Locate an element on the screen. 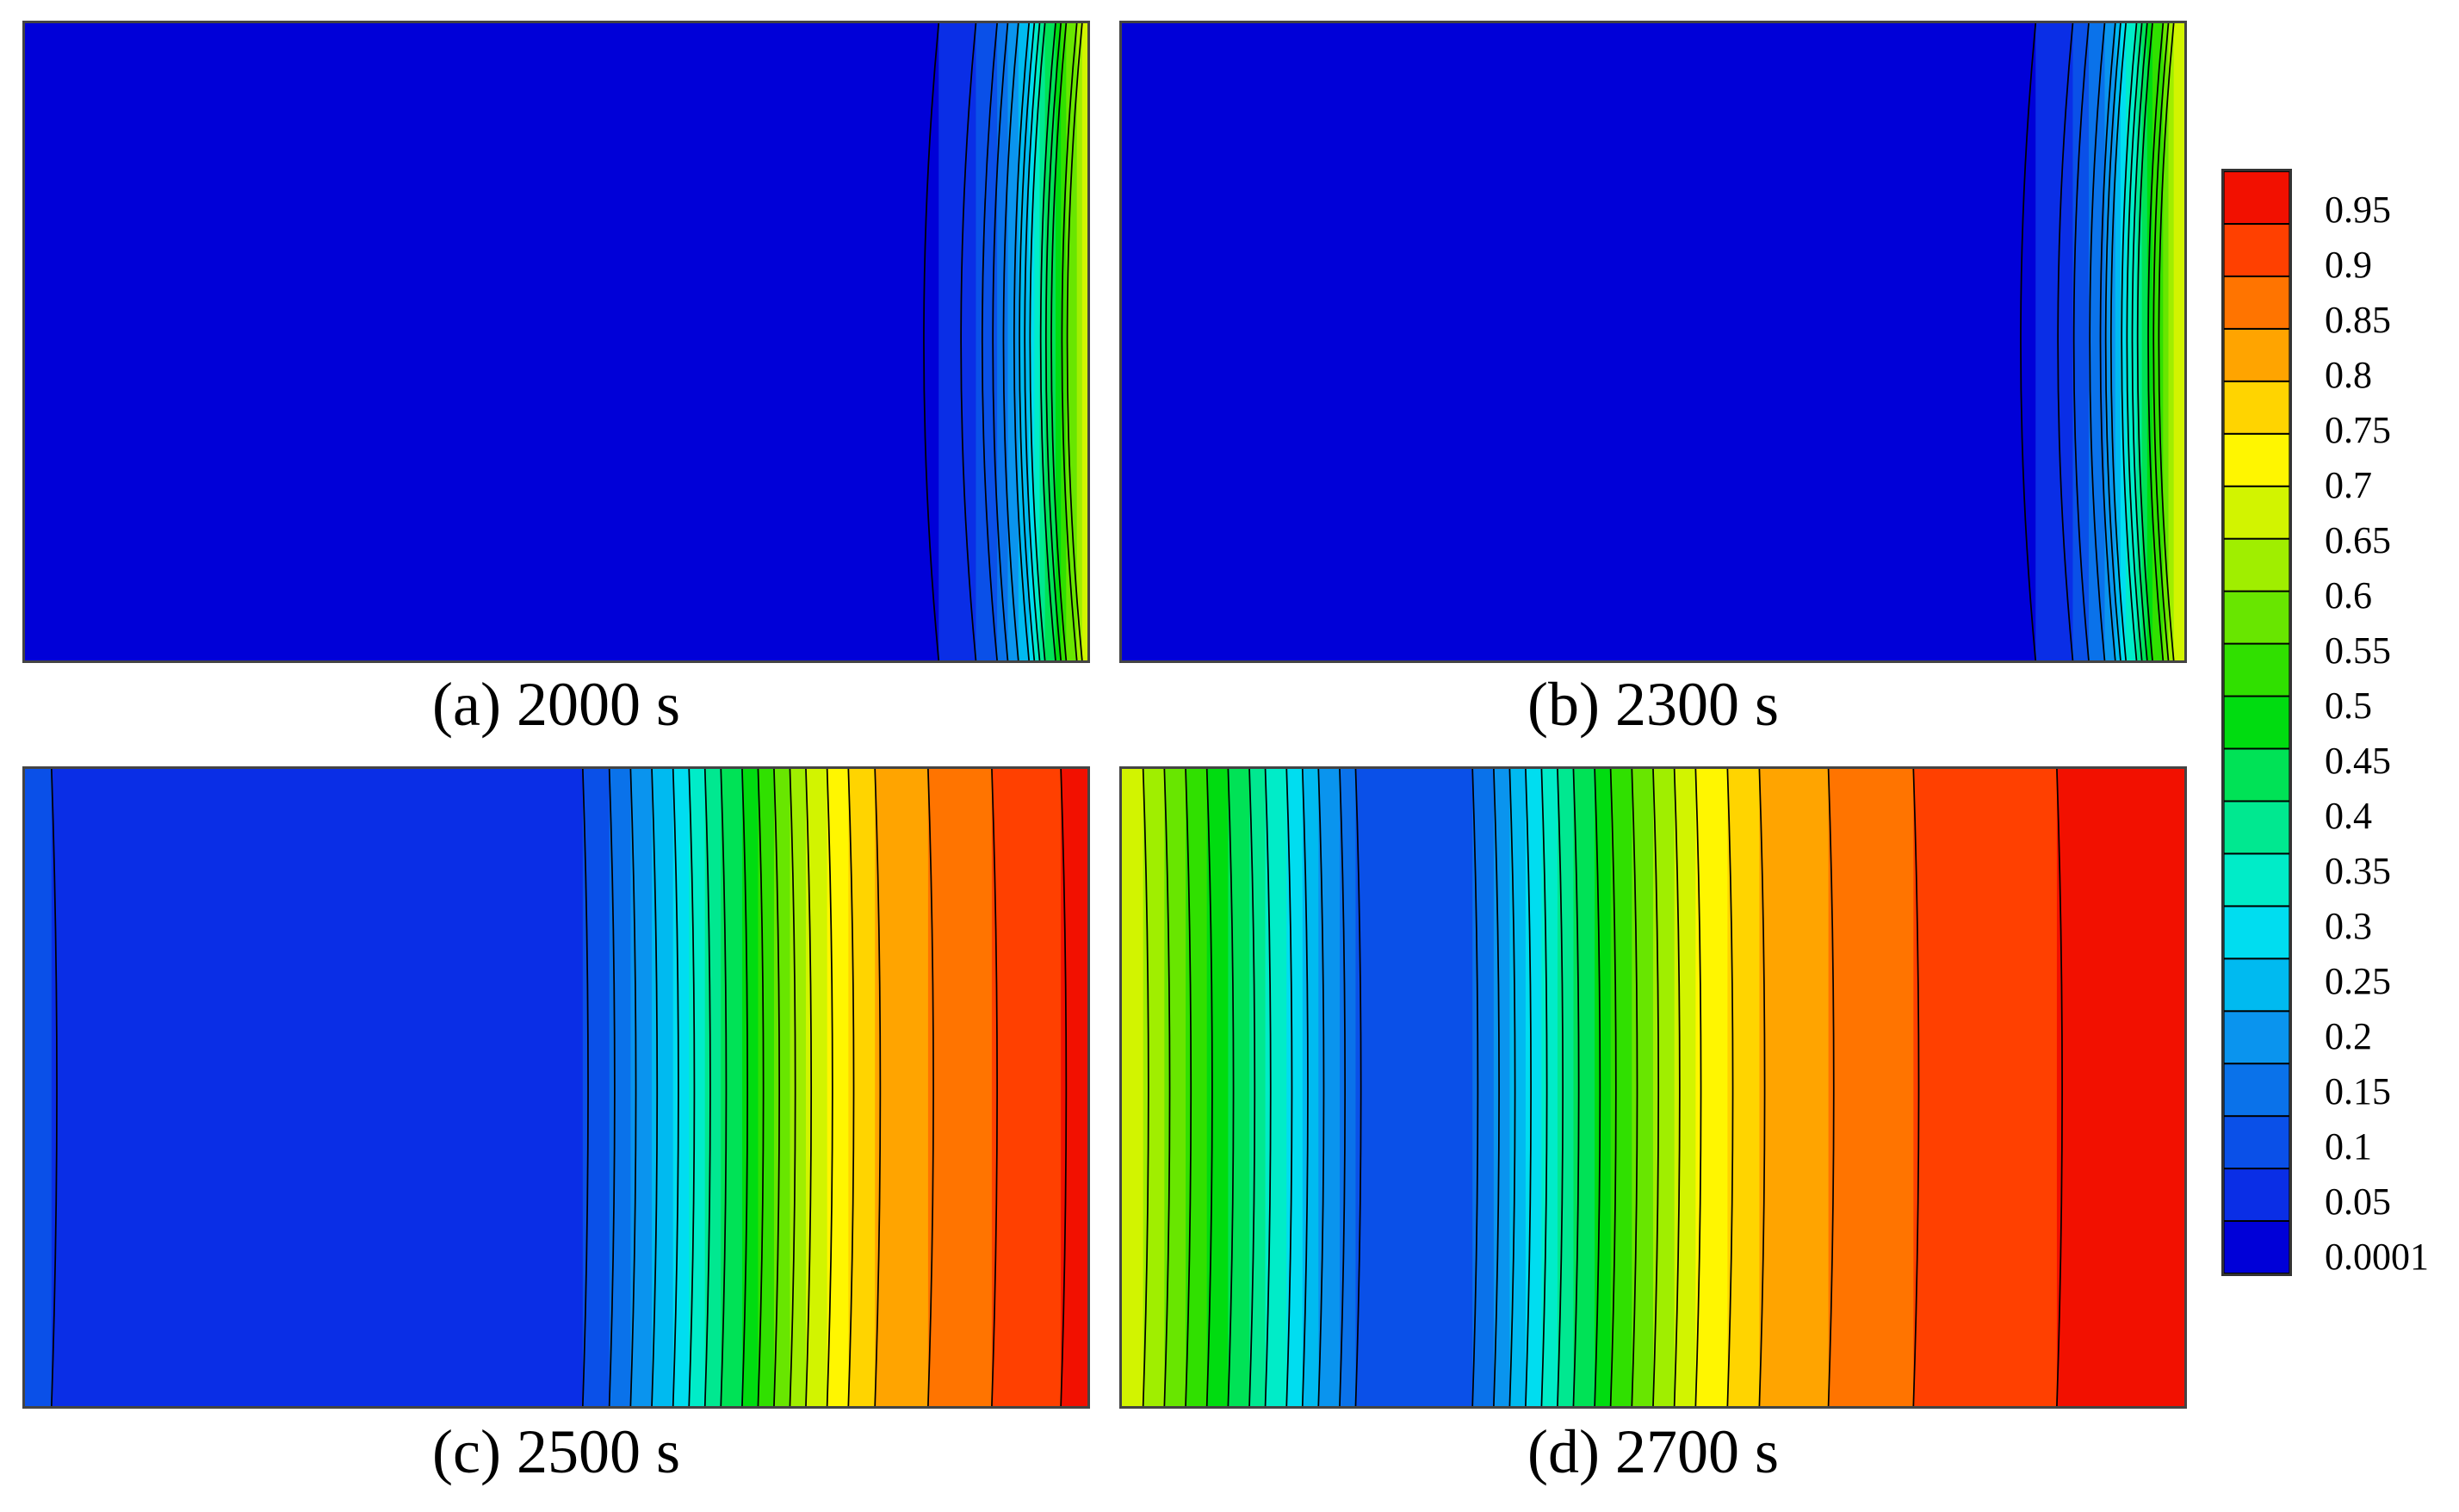 This screenshot has height=1512, width=2459. colorbar-label: 0.65 is located at coordinates (2358, 540).